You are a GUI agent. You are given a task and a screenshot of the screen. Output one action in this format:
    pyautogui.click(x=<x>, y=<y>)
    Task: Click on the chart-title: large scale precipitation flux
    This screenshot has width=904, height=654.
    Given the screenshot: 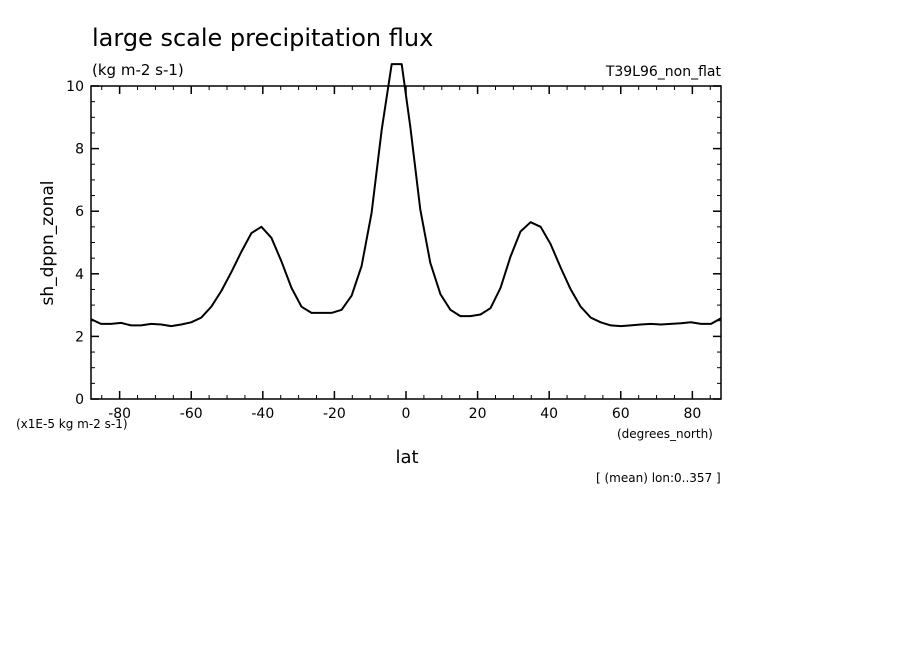 What is the action you would take?
    pyautogui.click(x=262, y=38)
    